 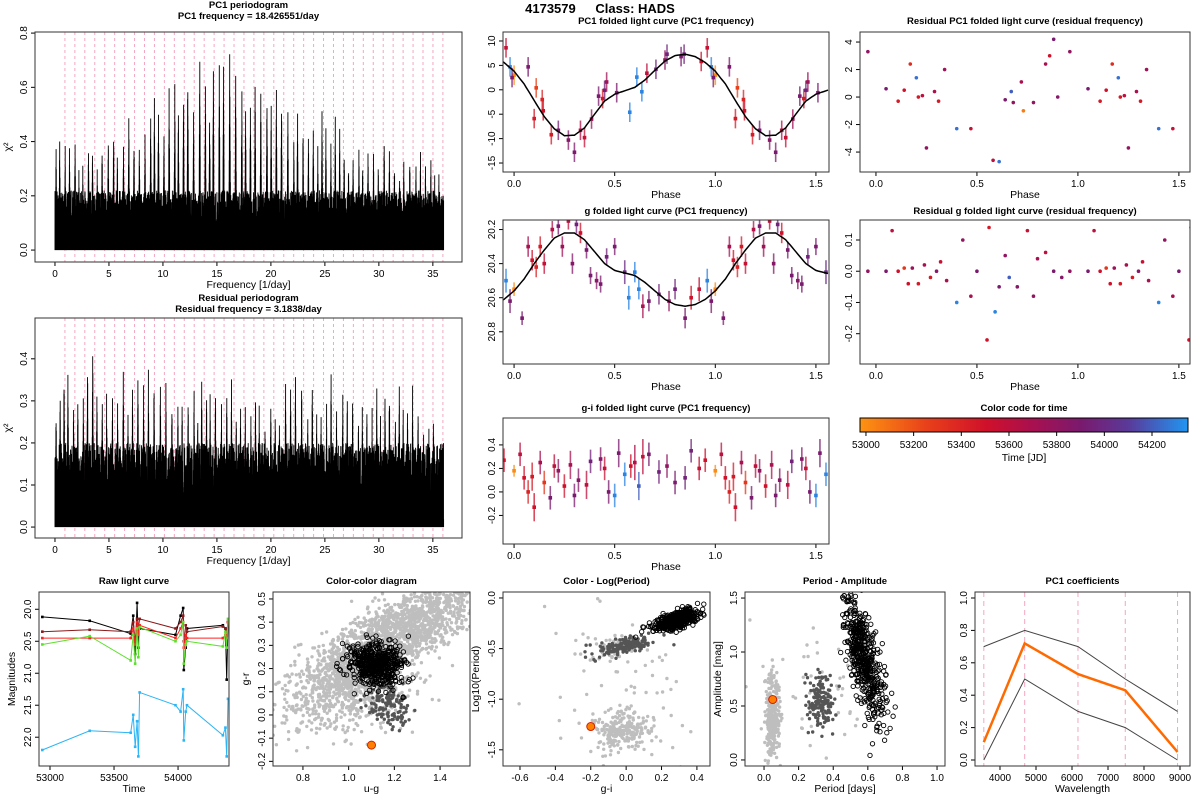 I want to click on y-tick-label: -15, so click(x=492, y=162).